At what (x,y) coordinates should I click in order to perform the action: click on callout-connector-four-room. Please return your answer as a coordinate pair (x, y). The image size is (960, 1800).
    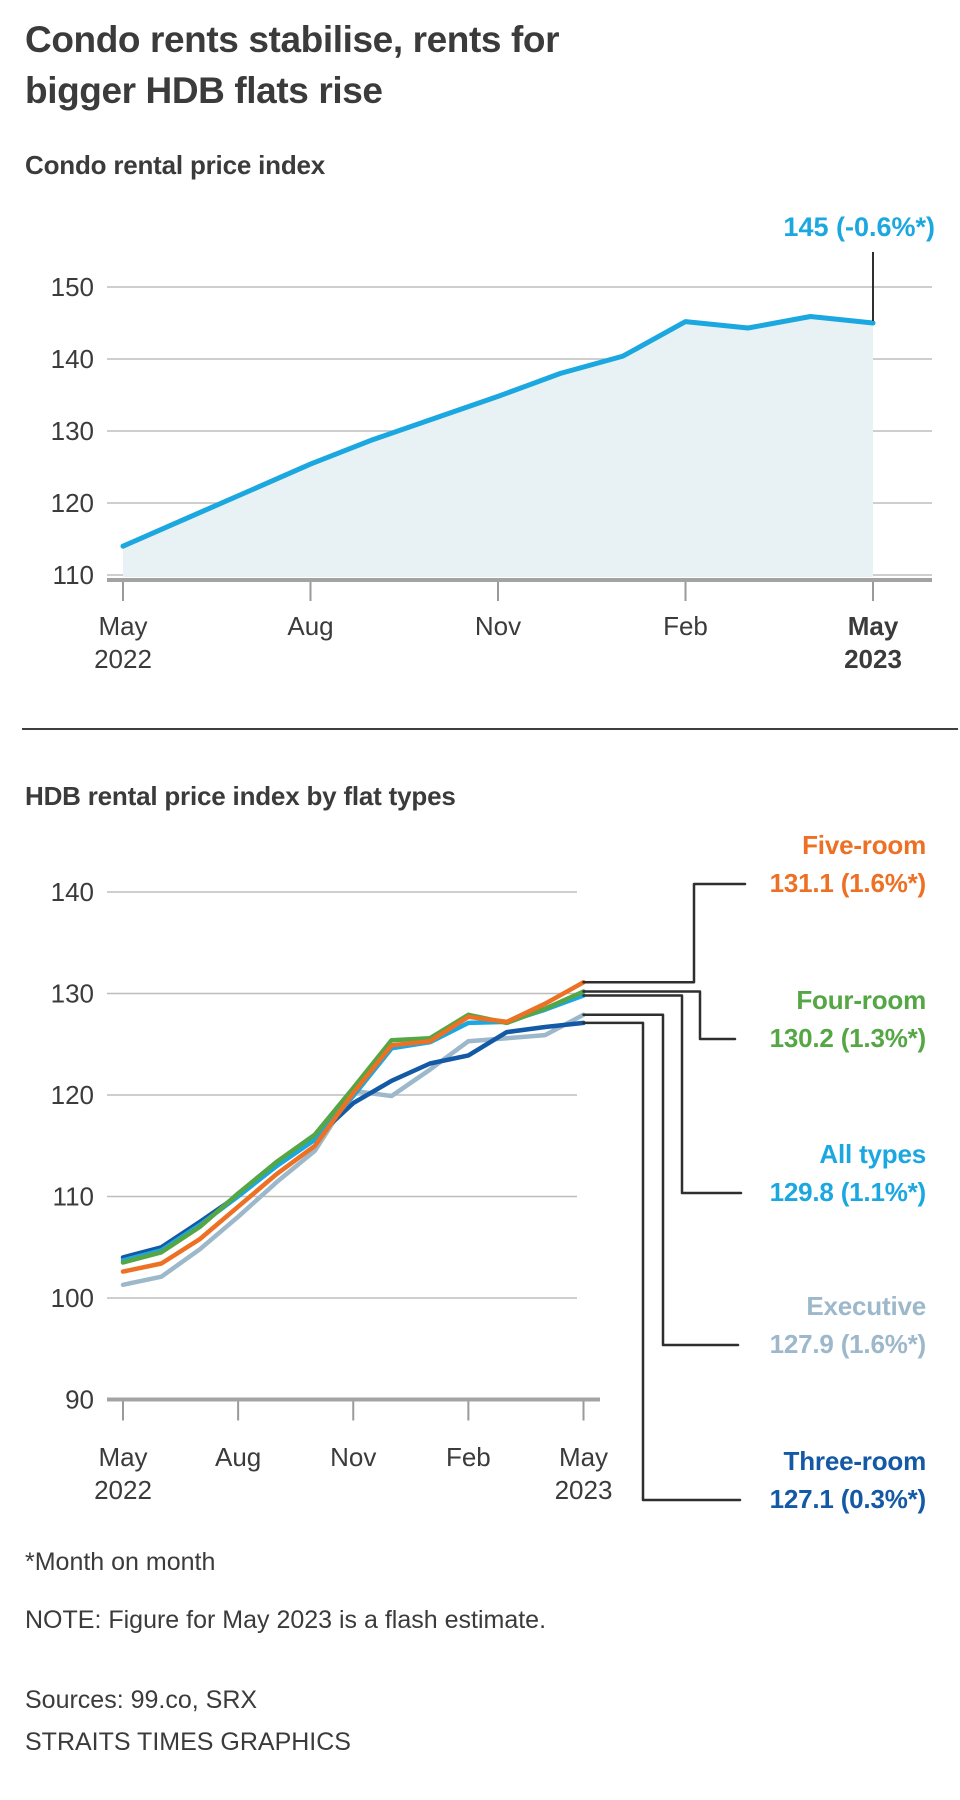
    Looking at the image, I should click on (659, 1015).